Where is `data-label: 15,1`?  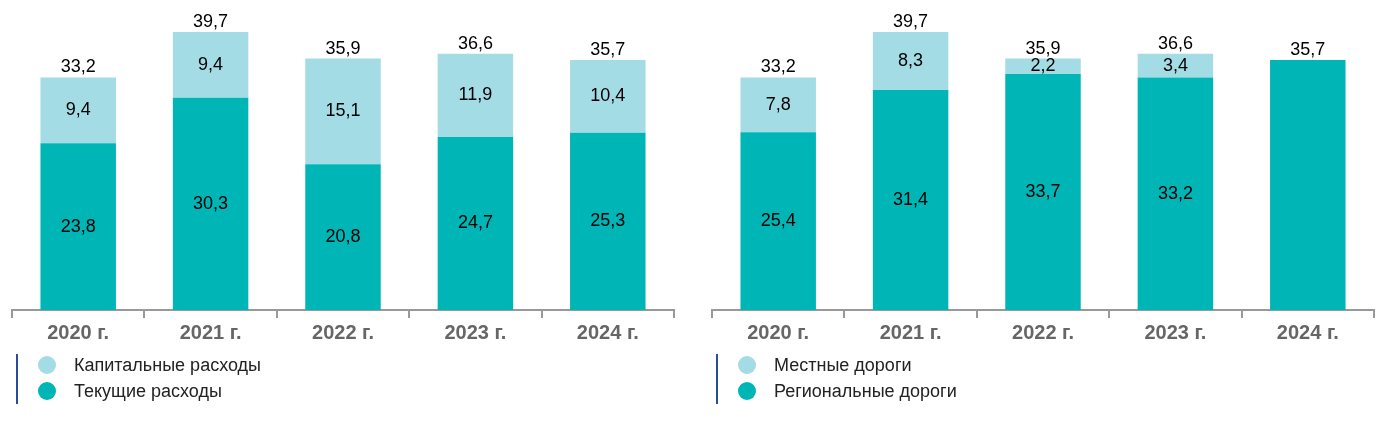
data-label: 15,1 is located at coordinates (343, 110).